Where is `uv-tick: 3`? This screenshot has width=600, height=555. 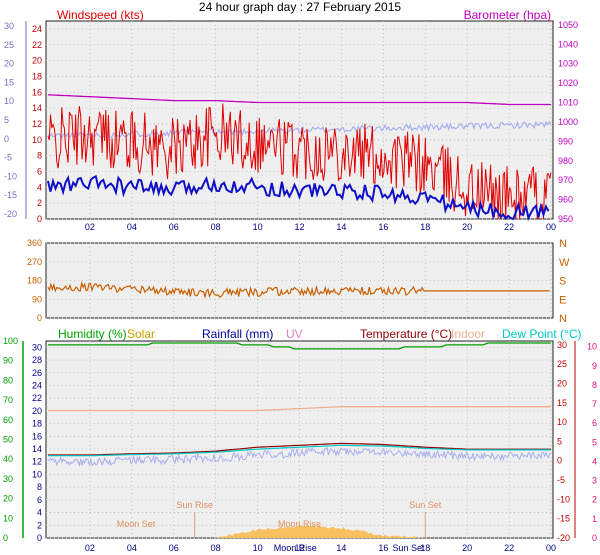 uv-tick: 3 is located at coordinates (594, 481).